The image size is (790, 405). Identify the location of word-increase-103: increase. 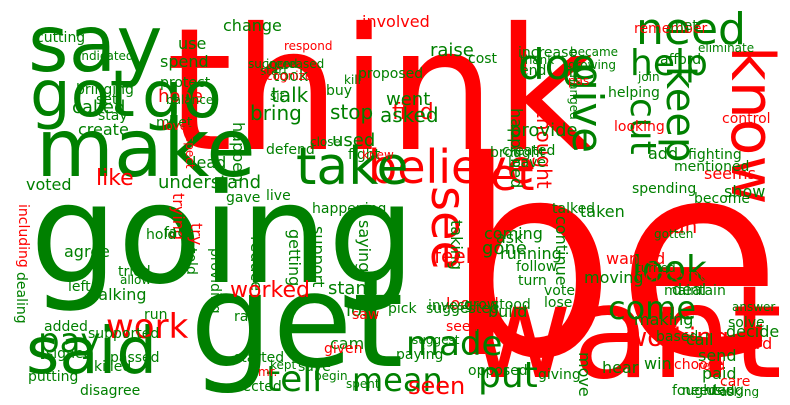
(548, 53).